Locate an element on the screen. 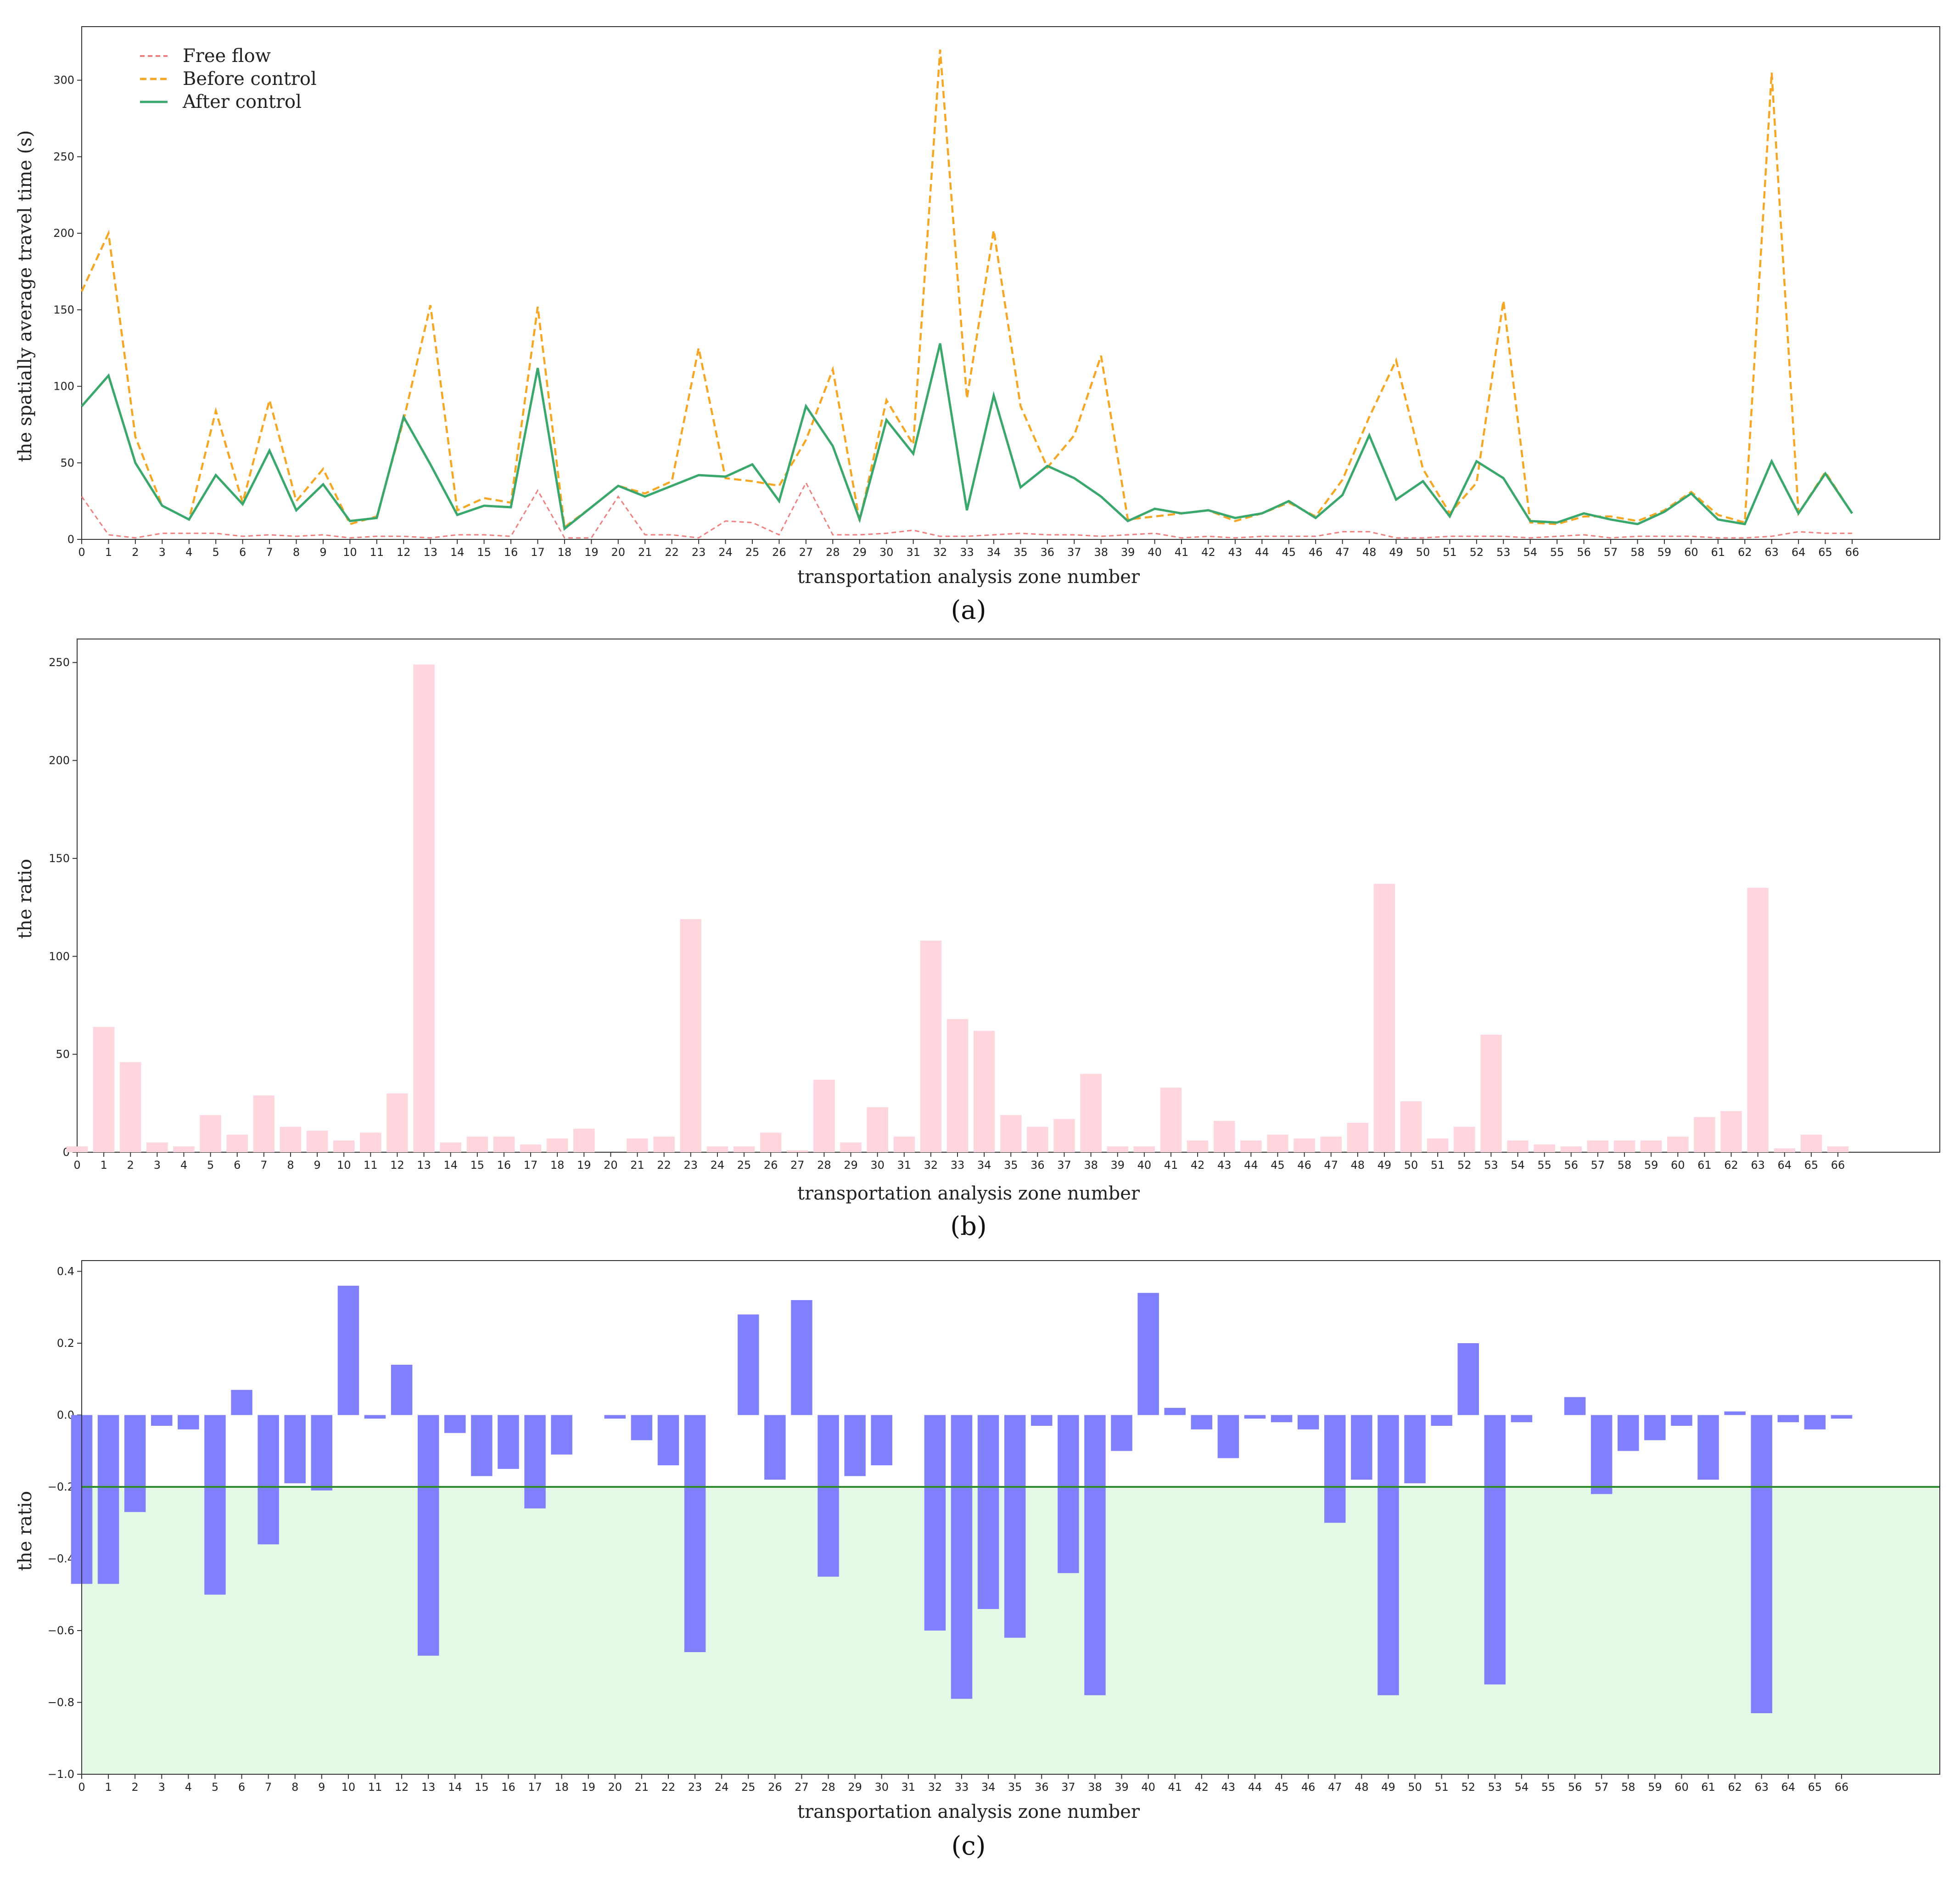 This screenshot has height=1878, width=1960. panel-c-x-tick-label: 44 is located at coordinates (1255, 1788).